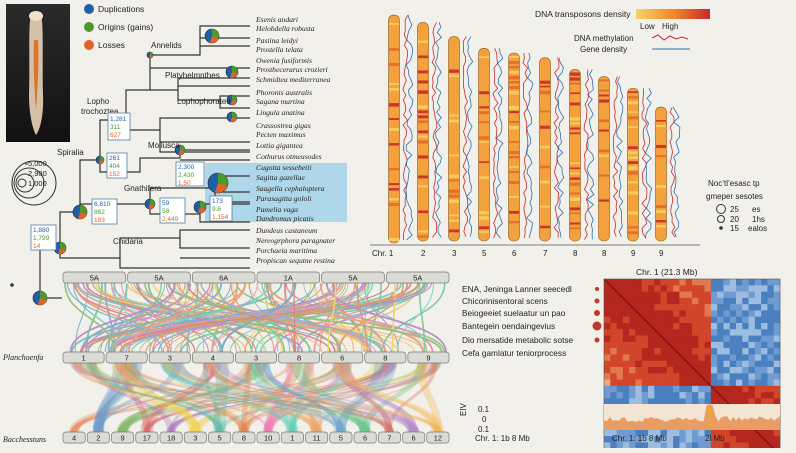  I want to click on svg-text: es, so click(756, 209).